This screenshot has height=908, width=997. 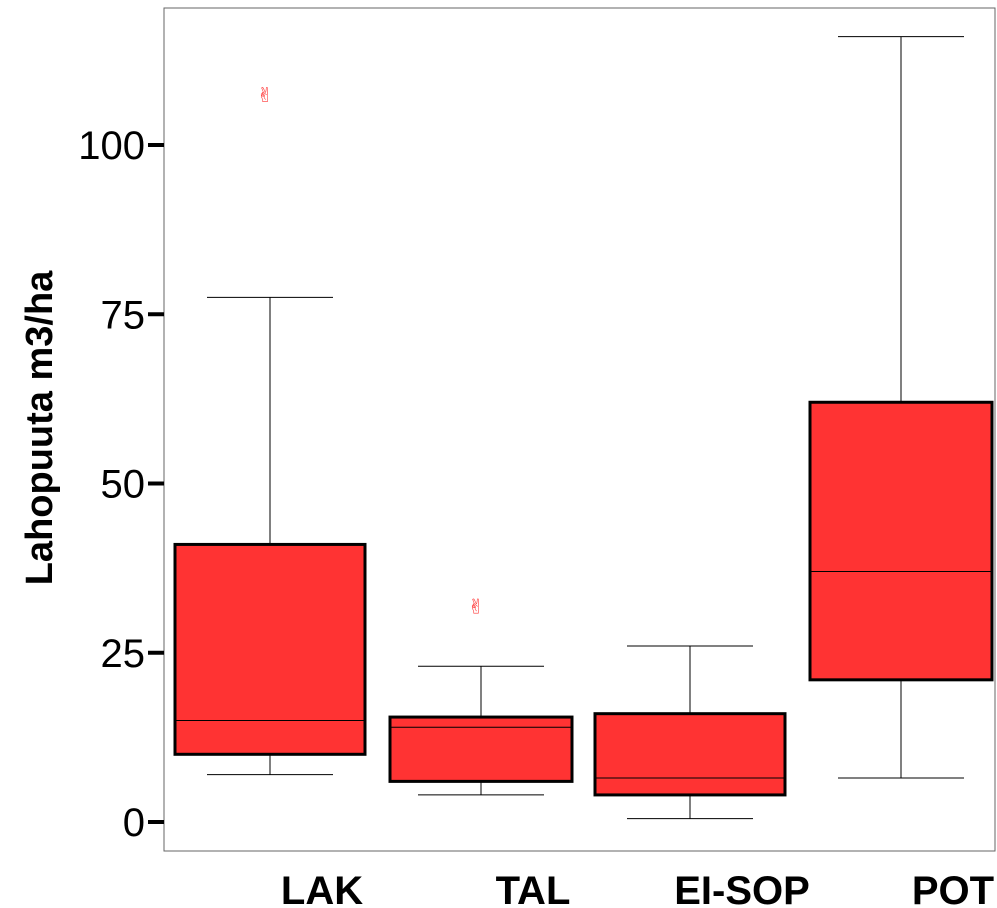 What do you see at coordinates (134, 823) in the screenshot?
I see `y-tick-label: 0` at bounding box center [134, 823].